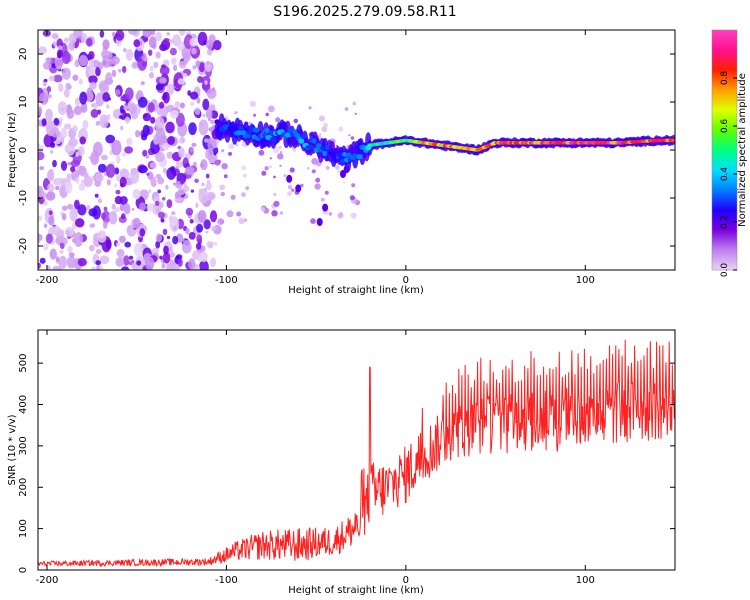  Describe the element at coordinates (725, 270) in the screenshot. I see `colorbar-tick-label: 0.0` at that location.